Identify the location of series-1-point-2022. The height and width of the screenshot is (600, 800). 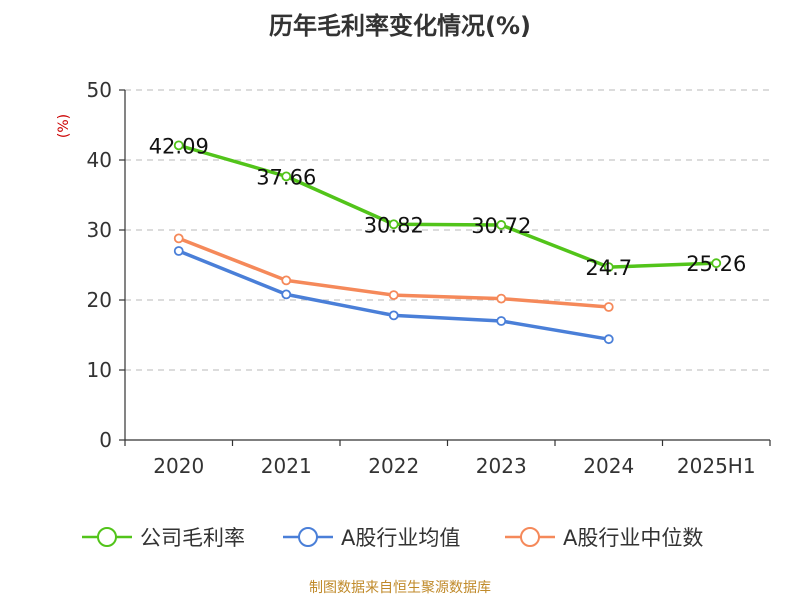
(393, 315).